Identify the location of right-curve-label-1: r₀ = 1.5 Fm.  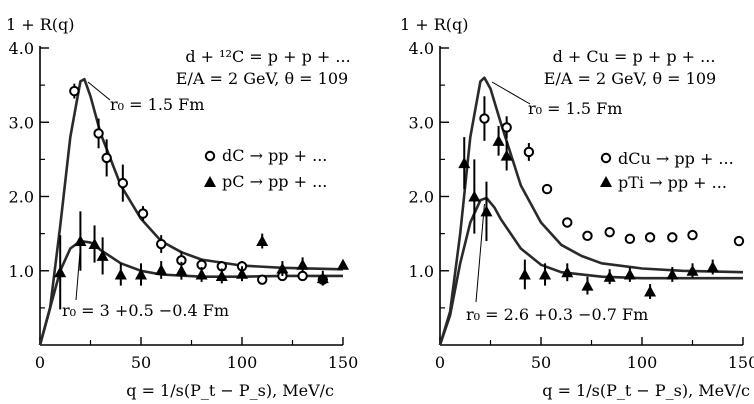
(575, 108).